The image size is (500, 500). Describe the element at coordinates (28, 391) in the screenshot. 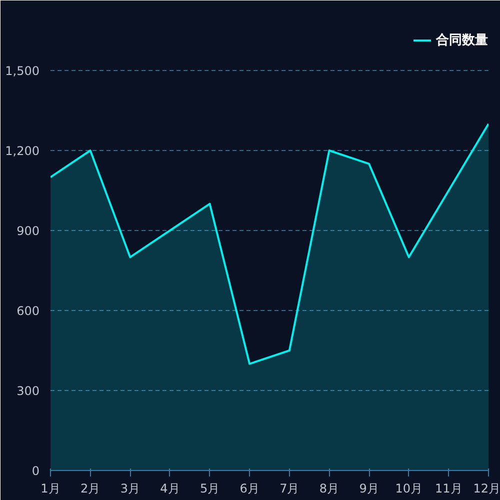

I see `y-tick-label: 300` at that location.